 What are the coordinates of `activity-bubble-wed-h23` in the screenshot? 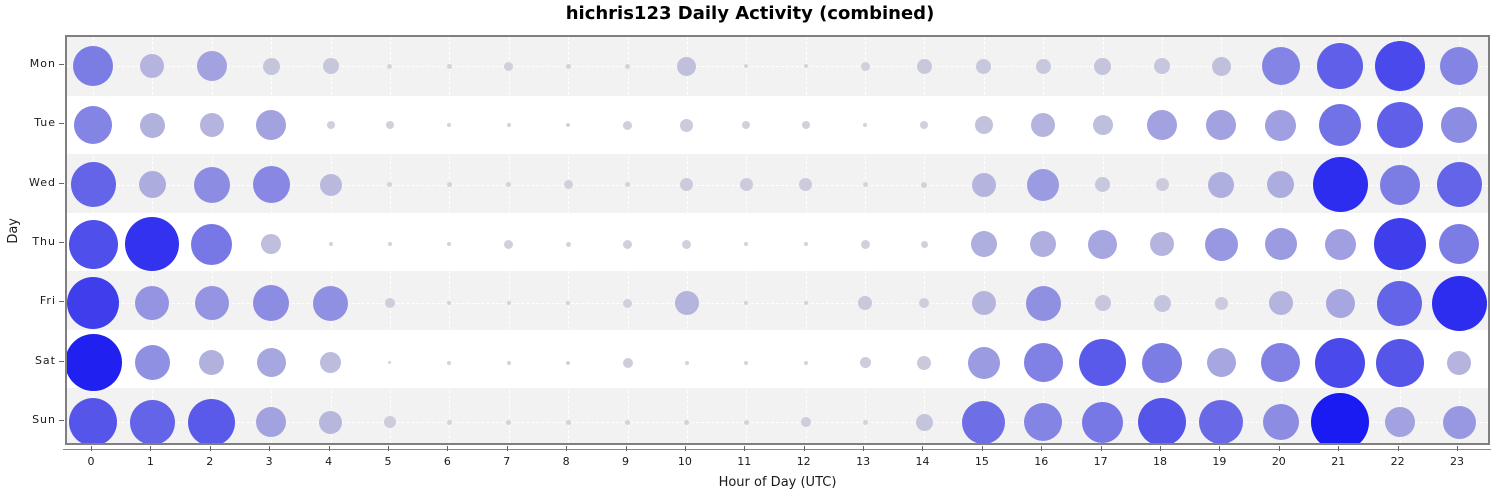 It's located at (1459, 185).